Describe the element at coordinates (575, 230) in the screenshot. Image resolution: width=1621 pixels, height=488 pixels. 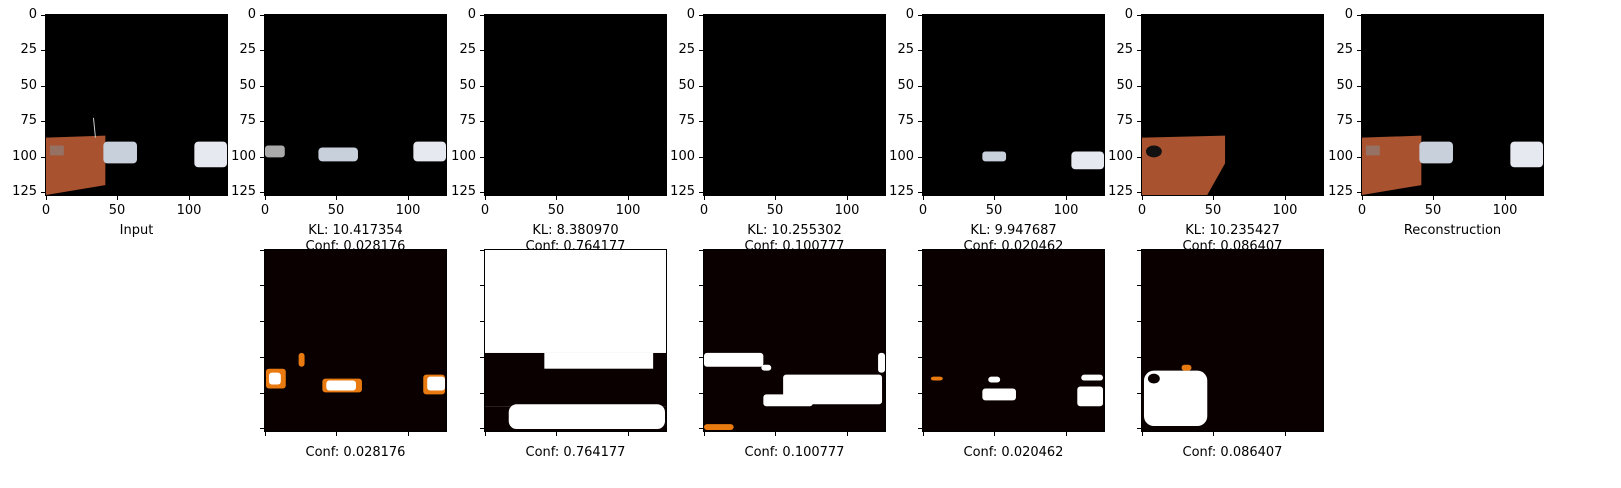
I see `kl-label: KL: 8.380970` at that location.